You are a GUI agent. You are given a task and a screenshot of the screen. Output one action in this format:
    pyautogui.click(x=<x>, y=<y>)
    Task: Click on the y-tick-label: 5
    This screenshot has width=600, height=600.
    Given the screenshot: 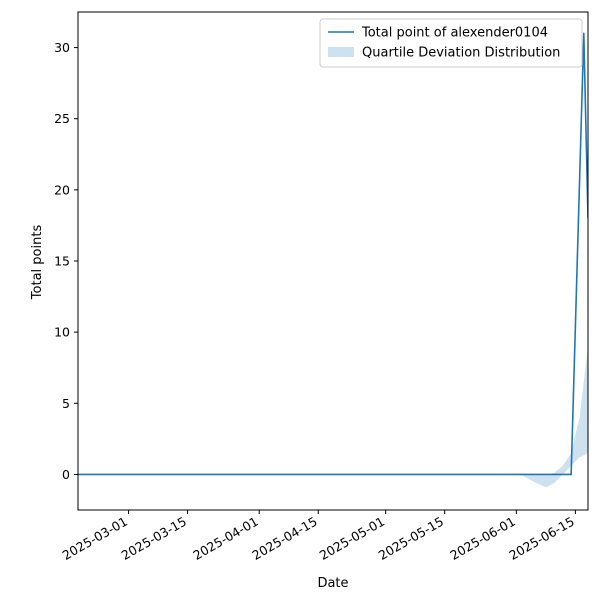 What is the action you would take?
    pyautogui.click(x=66, y=403)
    